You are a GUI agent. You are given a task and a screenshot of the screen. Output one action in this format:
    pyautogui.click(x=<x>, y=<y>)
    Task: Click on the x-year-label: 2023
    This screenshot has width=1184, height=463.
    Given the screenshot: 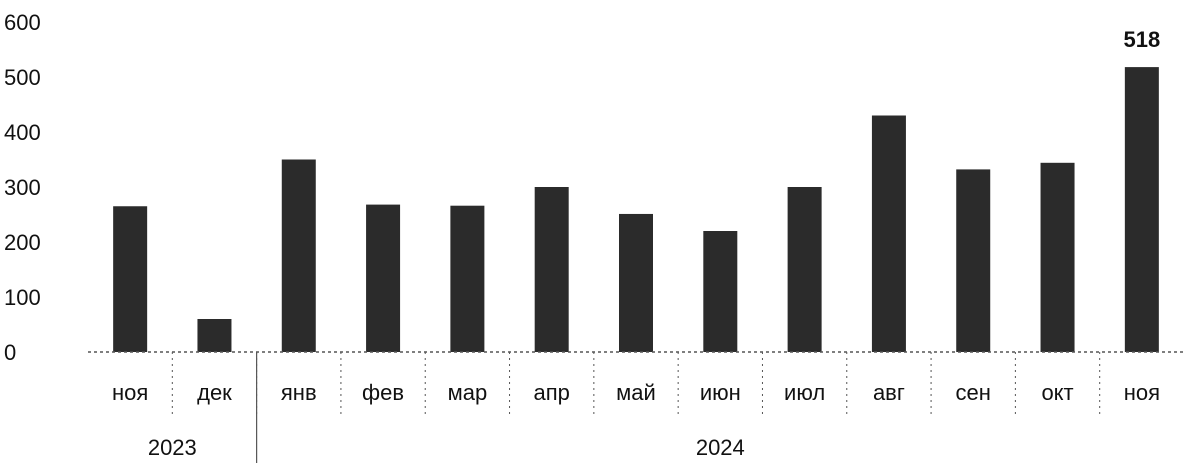 What is the action you would take?
    pyautogui.click(x=172, y=447)
    